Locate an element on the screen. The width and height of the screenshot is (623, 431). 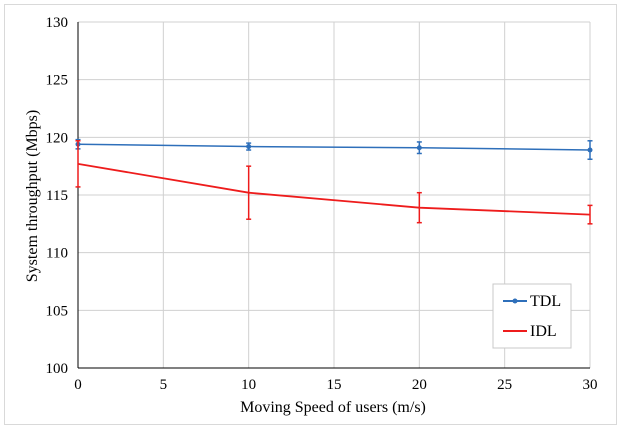
x-tick-label: 25 is located at coordinates (504, 385).